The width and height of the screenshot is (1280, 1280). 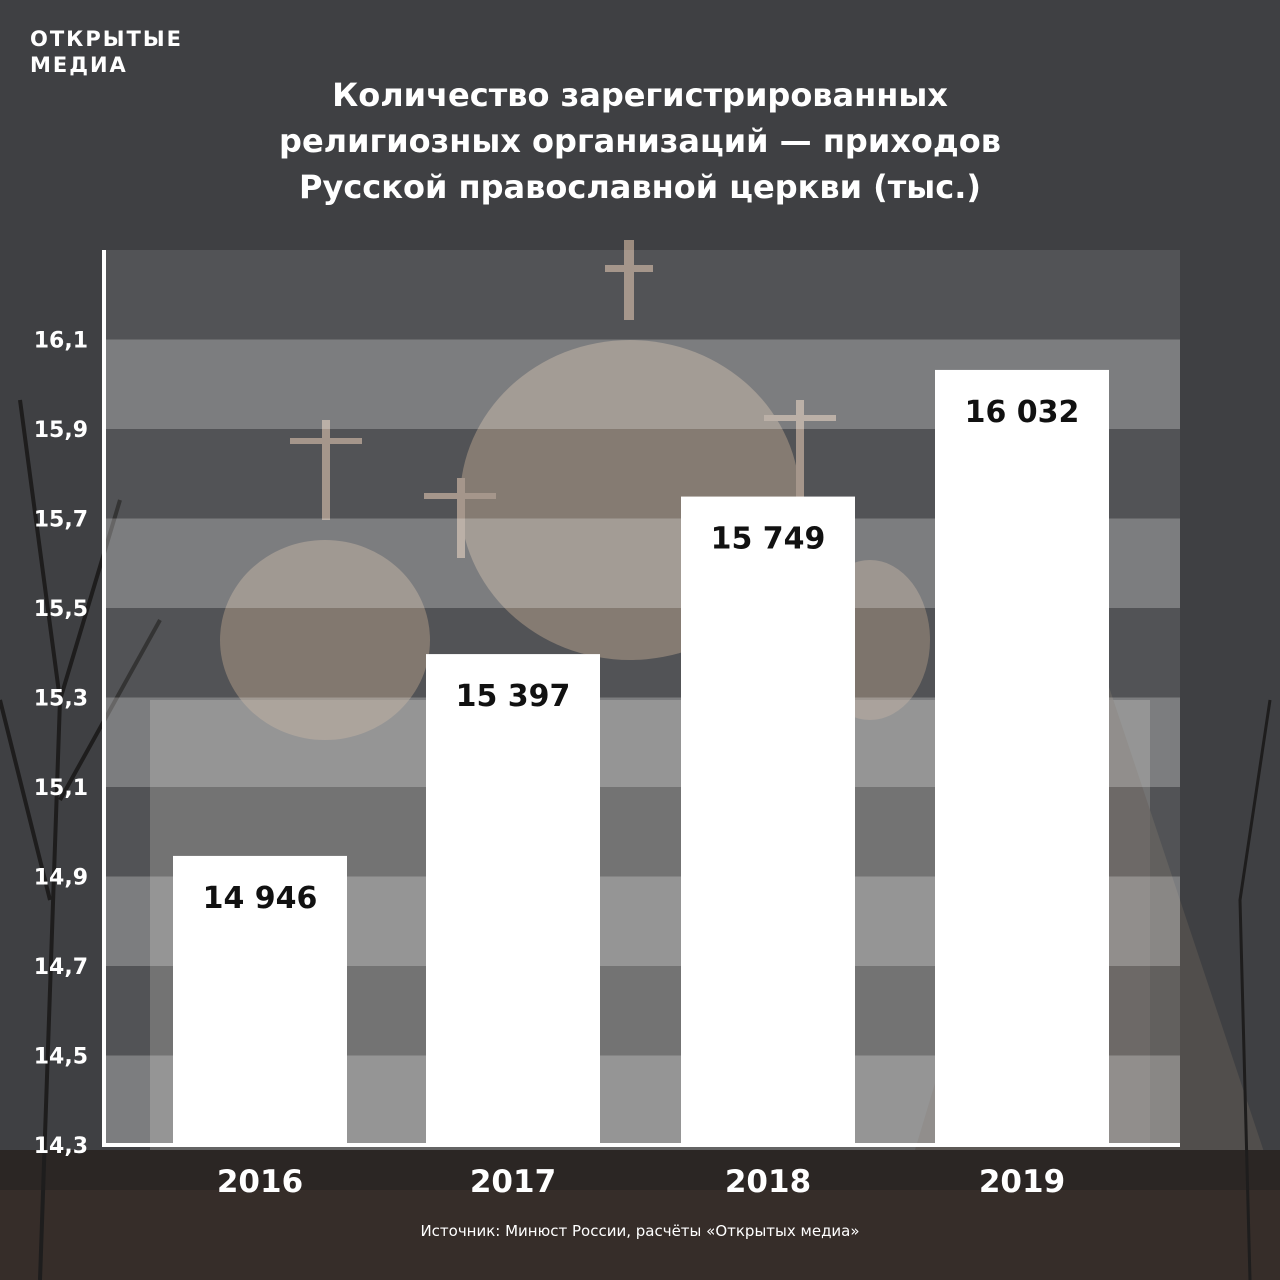 What do you see at coordinates (61, 699) in the screenshot?
I see `y-tick-label: 15,3` at bounding box center [61, 699].